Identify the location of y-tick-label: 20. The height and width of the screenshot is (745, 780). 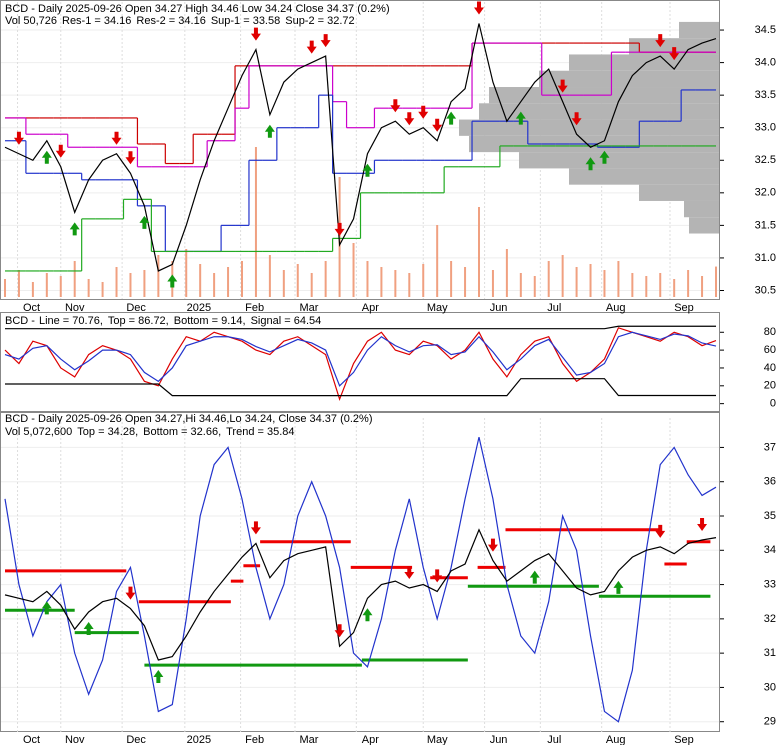
(770, 386).